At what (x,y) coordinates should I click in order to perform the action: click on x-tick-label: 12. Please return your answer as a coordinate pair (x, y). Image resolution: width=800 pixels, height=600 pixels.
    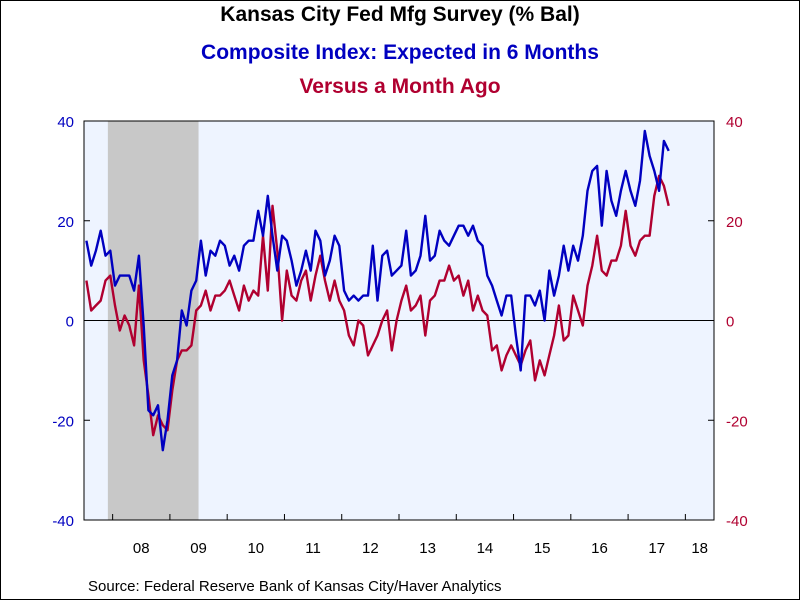
    Looking at the image, I should click on (370, 548).